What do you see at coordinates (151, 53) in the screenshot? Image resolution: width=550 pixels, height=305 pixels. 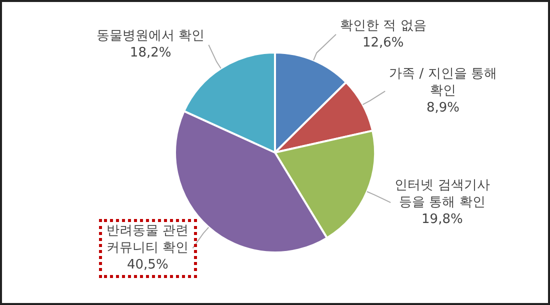 I see `data-label: 18,2%` at bounding box center [151, 53].